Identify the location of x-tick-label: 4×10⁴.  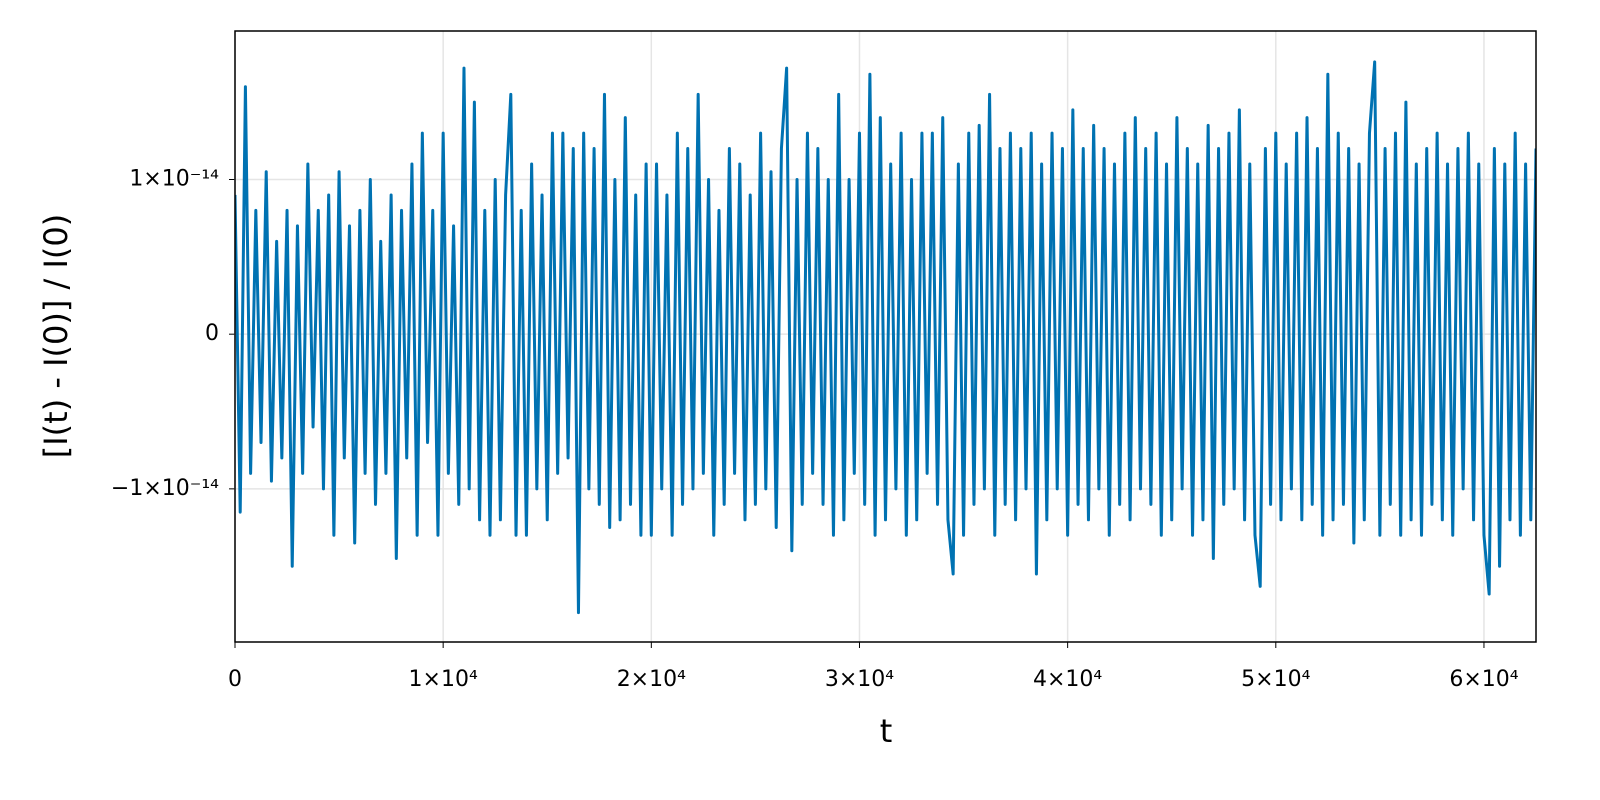
(1067, 679).